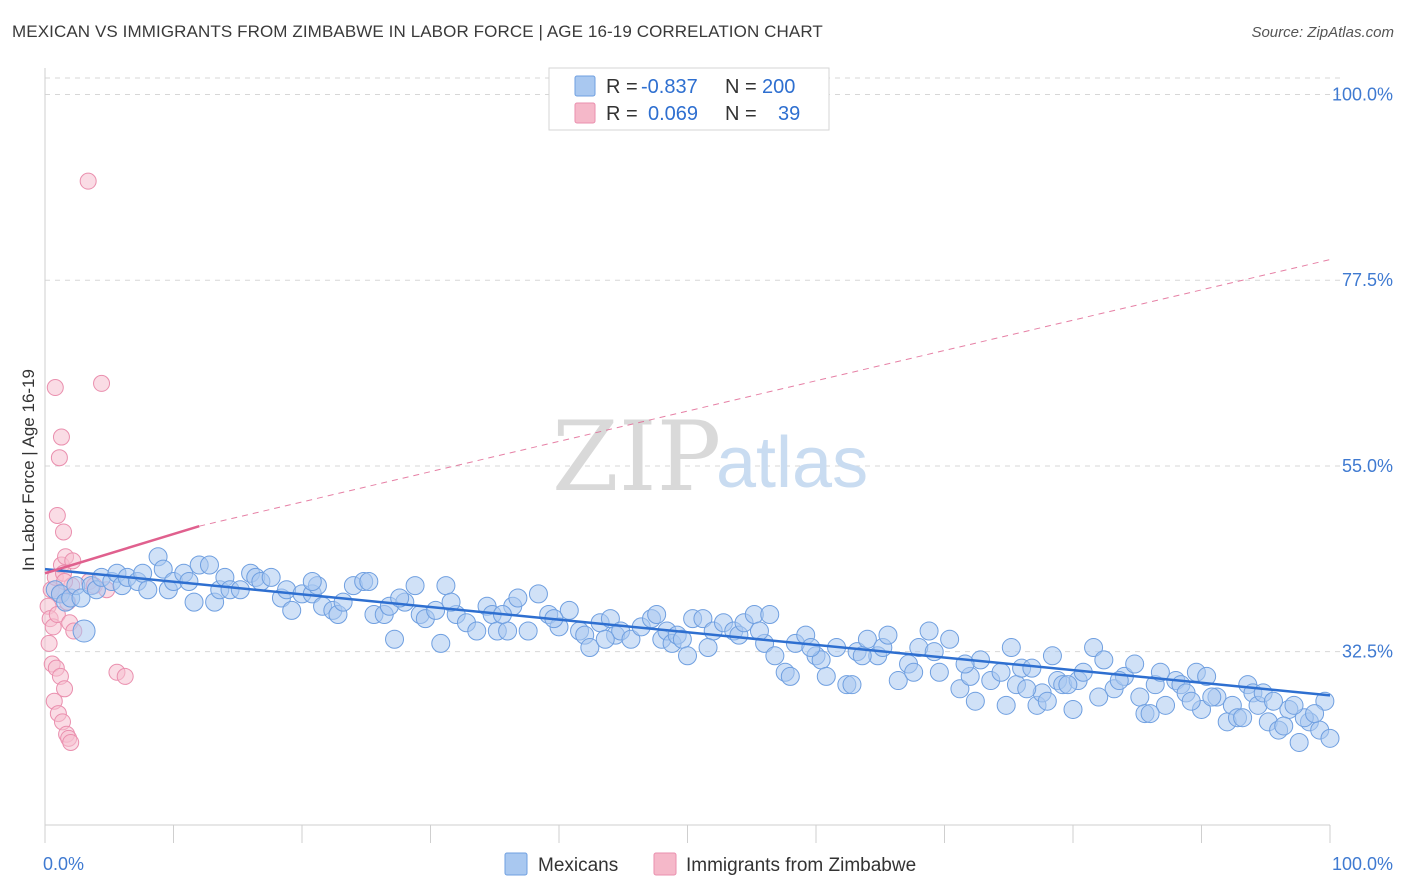  I want to click on watermark-zip: ZIP, so click(636, 457).